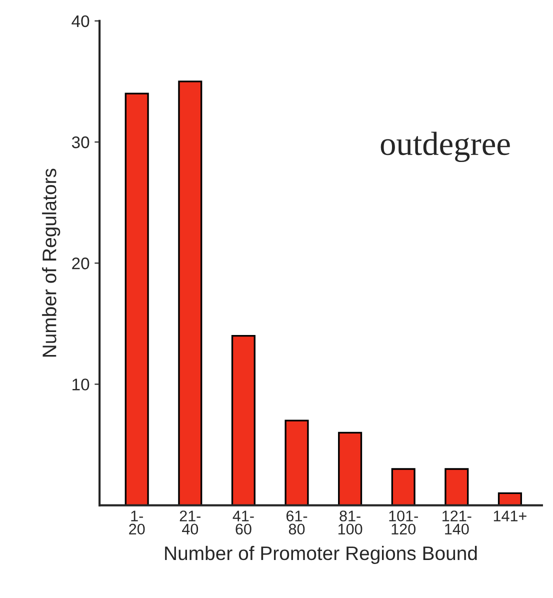 This screenshot has height=598, width=553. Describe the element at coordinates (51, 262) in the screenshot. I see `y-axis-title: Number of Regulators` at that location.